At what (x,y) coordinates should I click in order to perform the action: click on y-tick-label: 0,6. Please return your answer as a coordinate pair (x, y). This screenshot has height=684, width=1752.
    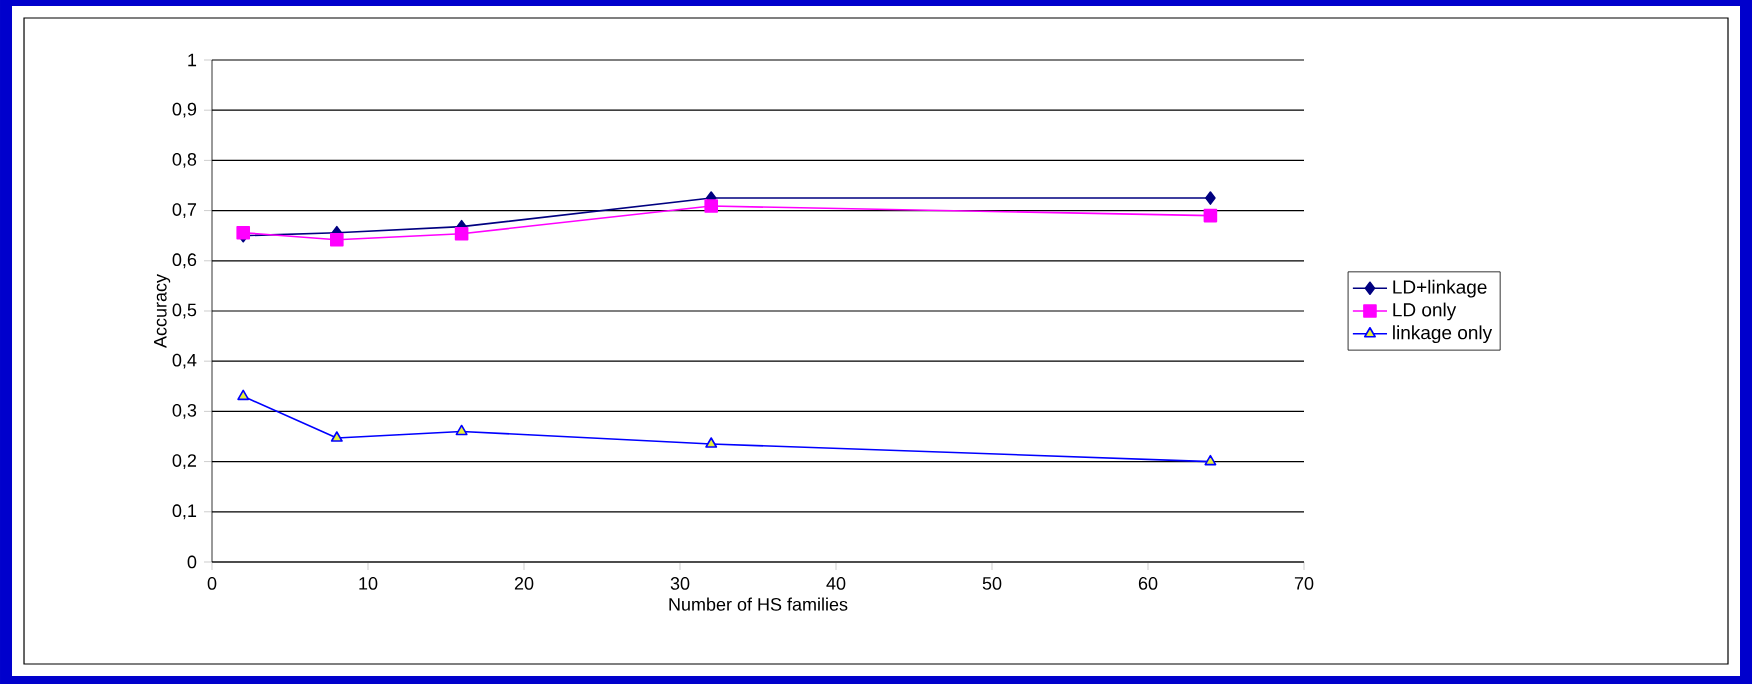
    Looking at the image, I should click on (184, 261).